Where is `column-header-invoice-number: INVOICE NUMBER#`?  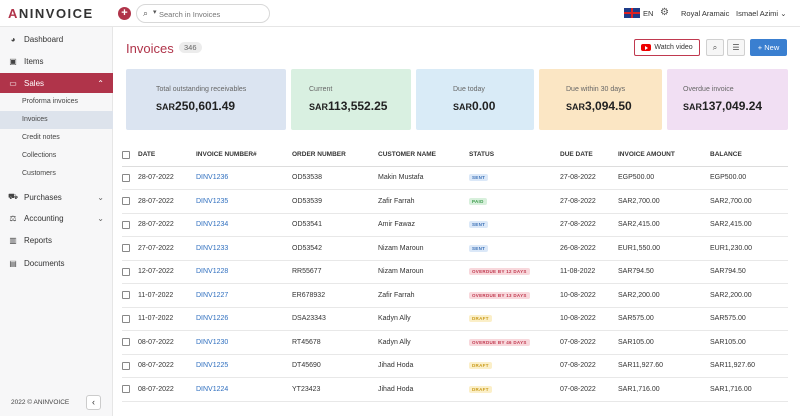
column-header-invoice-number: INVOICE NUMBER# is located at coordinates (244, 155).